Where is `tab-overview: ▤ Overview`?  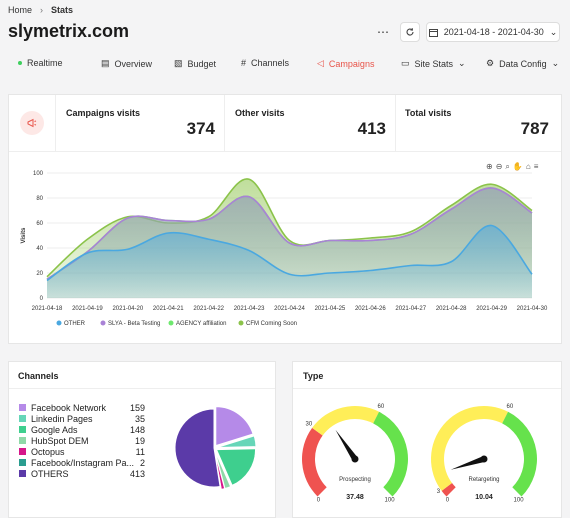 tab-overview: ▤ Overview is located at coordinates (126, 63).